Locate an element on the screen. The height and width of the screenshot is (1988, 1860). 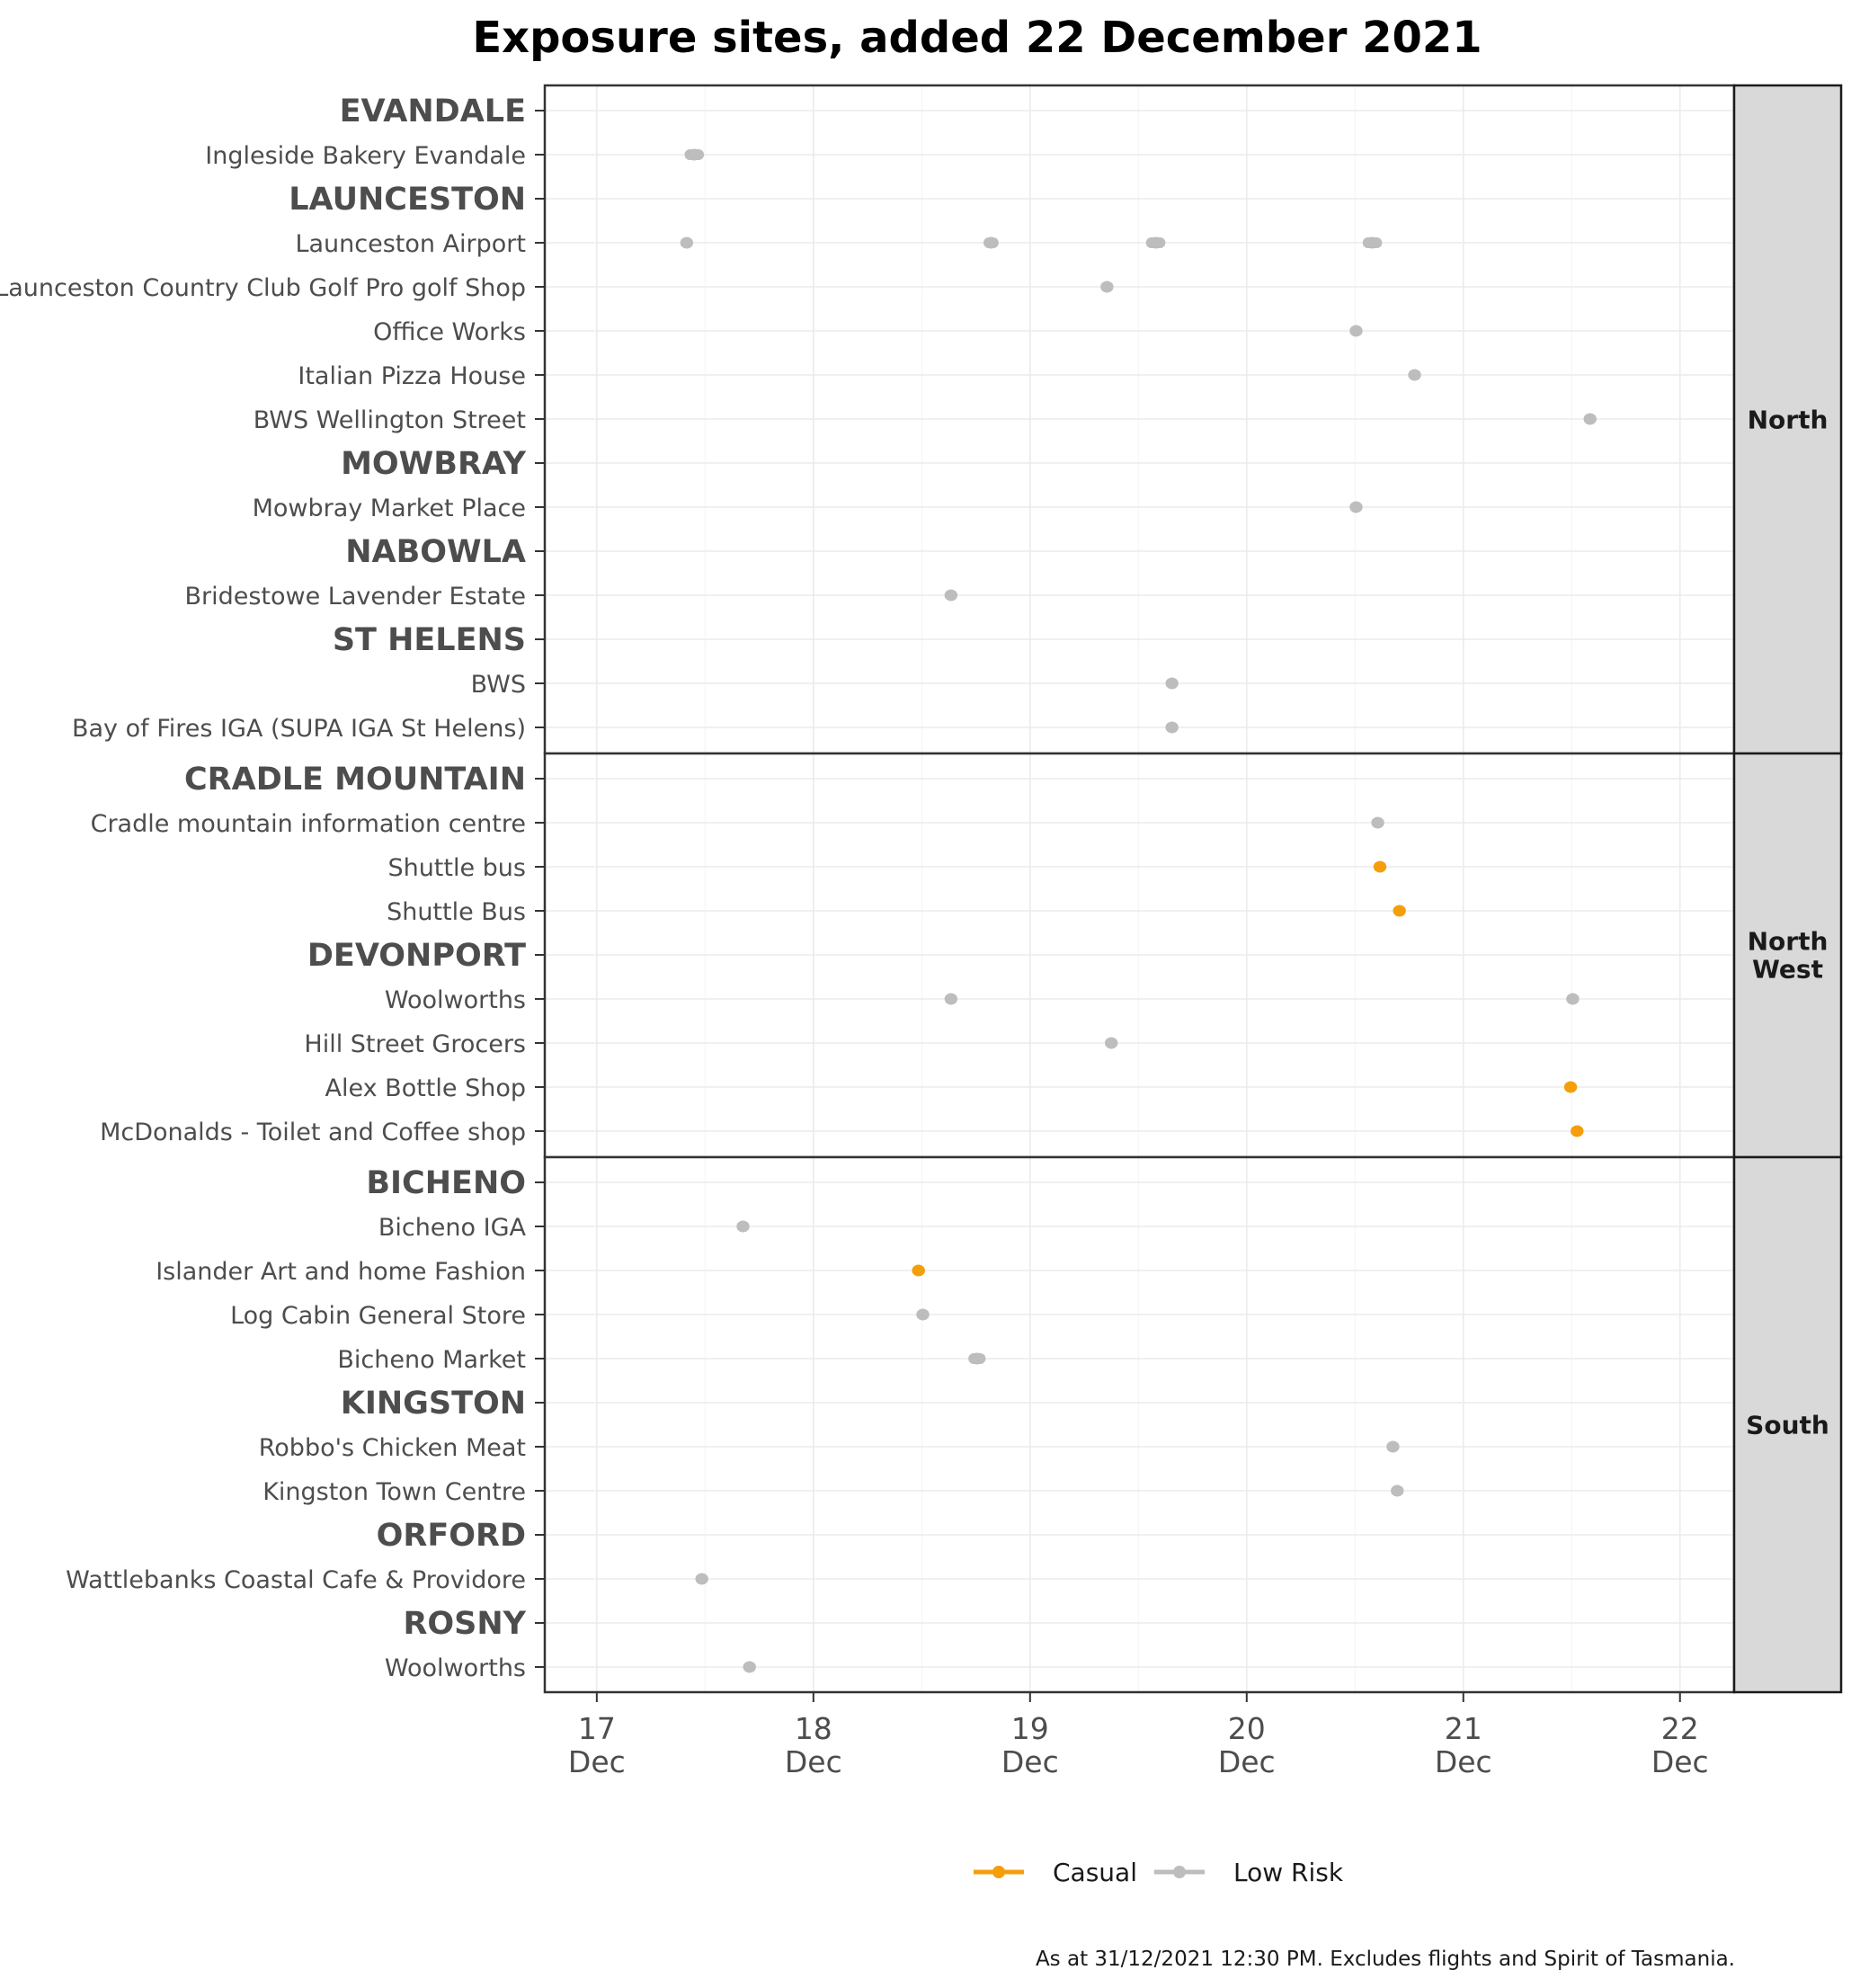
site-label: Bicheno IGA is located at coordinates (452, 1228).